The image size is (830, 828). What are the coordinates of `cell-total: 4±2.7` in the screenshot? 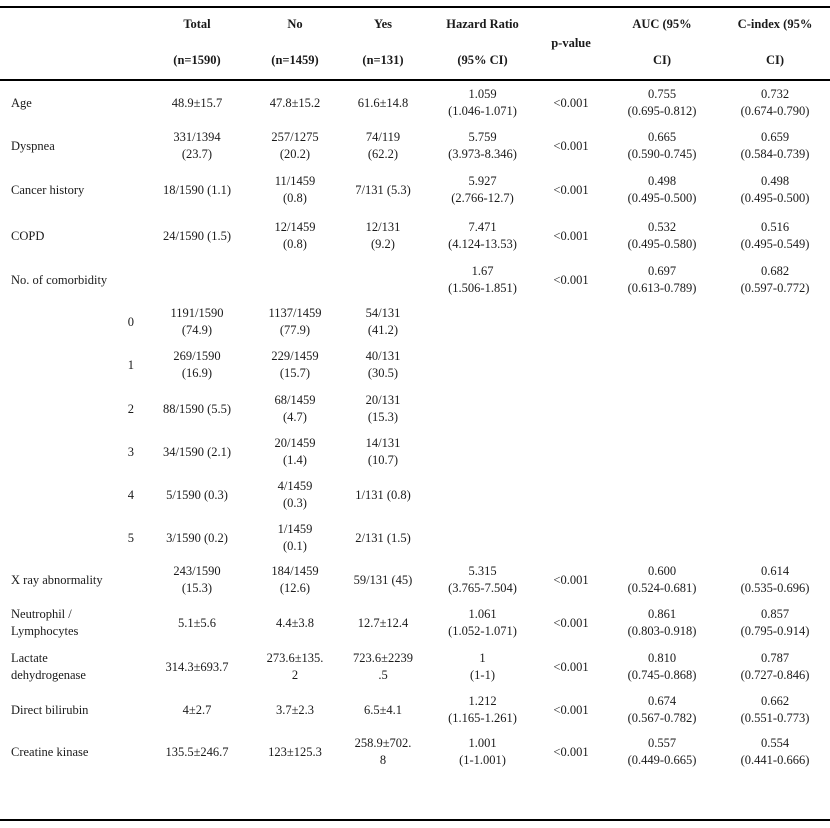 It's located at (197, 710).